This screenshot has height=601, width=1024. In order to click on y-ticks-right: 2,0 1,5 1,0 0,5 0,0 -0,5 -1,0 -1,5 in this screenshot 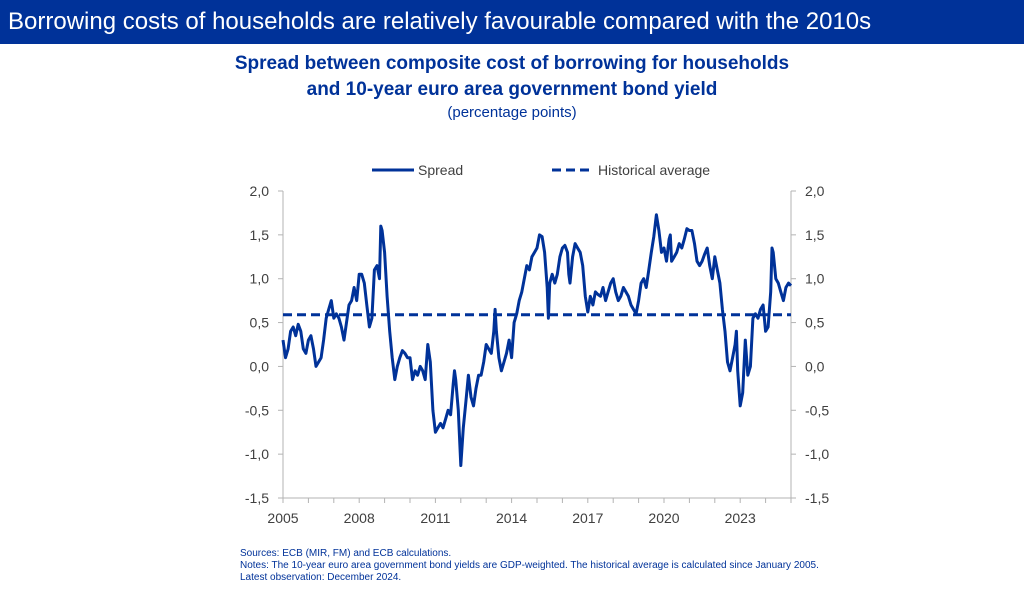, I will do `click(810, 344)`.